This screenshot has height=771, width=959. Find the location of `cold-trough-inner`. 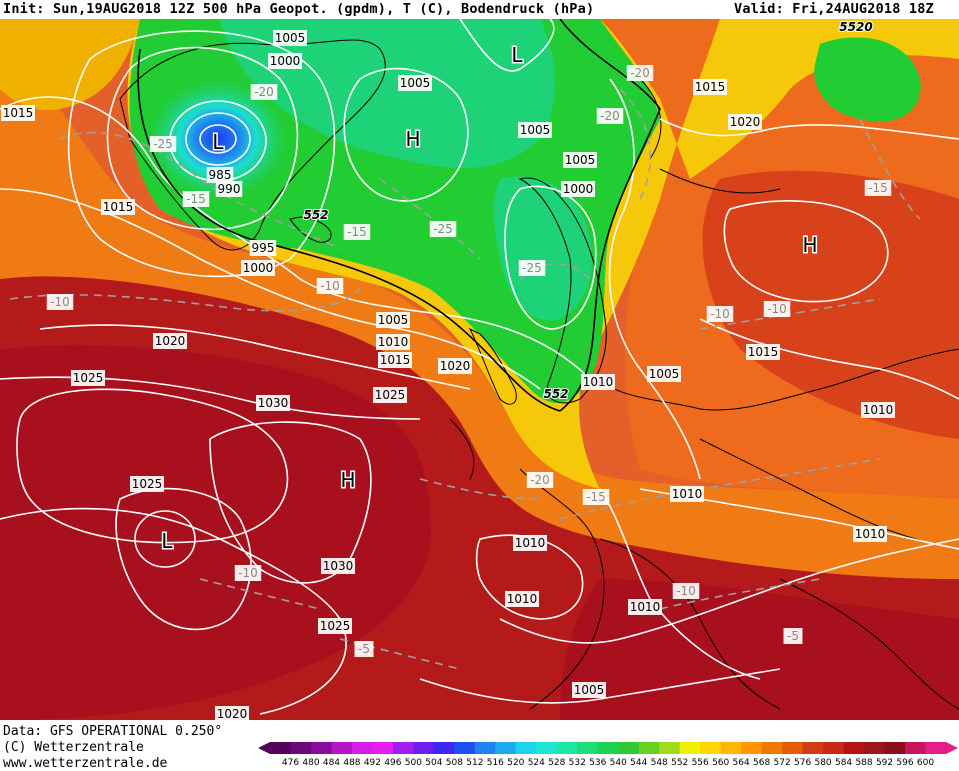

cold-trough-inner is located at coordinates (387, 93).